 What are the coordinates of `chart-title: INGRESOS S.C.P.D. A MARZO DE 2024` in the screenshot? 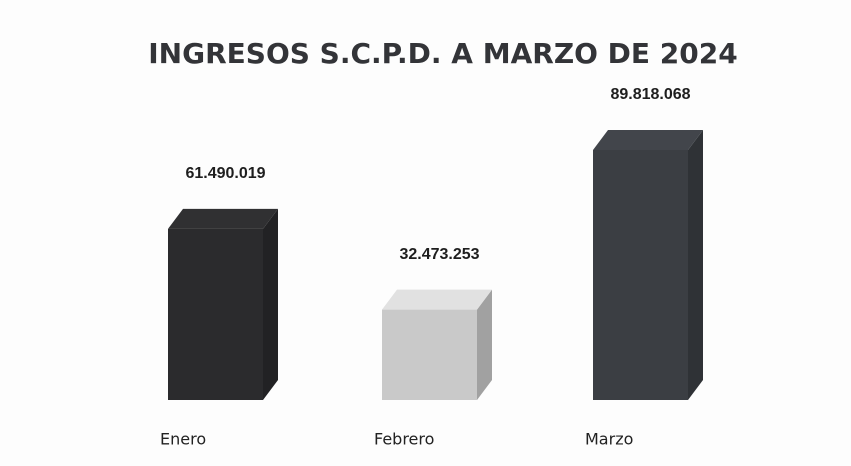 It's located at (442, 53).